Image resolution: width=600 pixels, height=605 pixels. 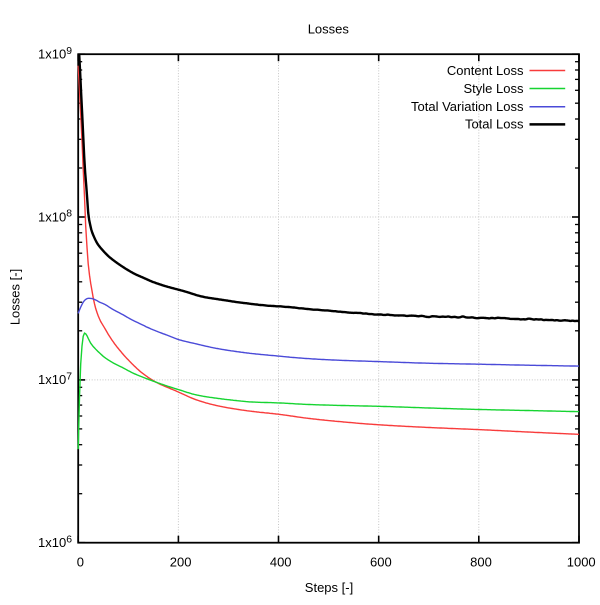 What do you see at coordinates (494, 88) in the screenshot?
I see `svg-text: Style Loss` at bounding box center [494, 88].